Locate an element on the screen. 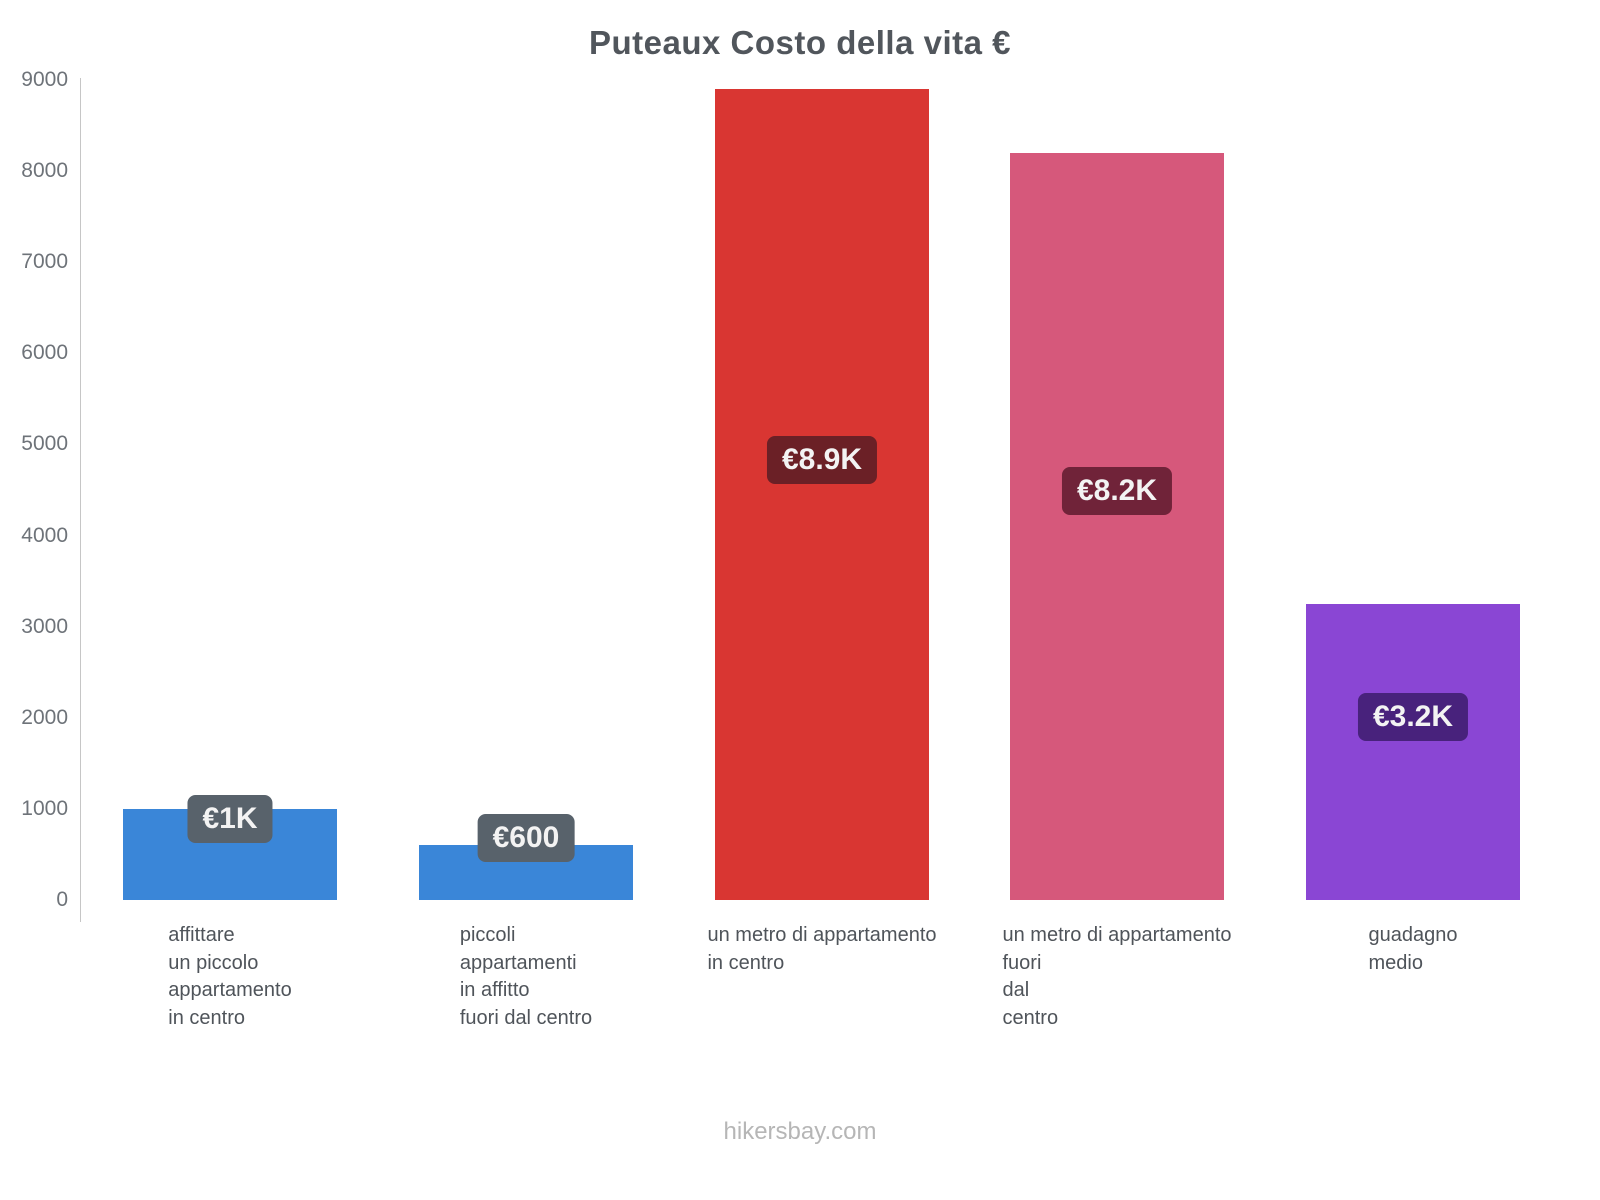 Image resolution: width=1600 pixels, height=1200 pixels. y-tick-label: 7000 is located at coordinates (44, 262).